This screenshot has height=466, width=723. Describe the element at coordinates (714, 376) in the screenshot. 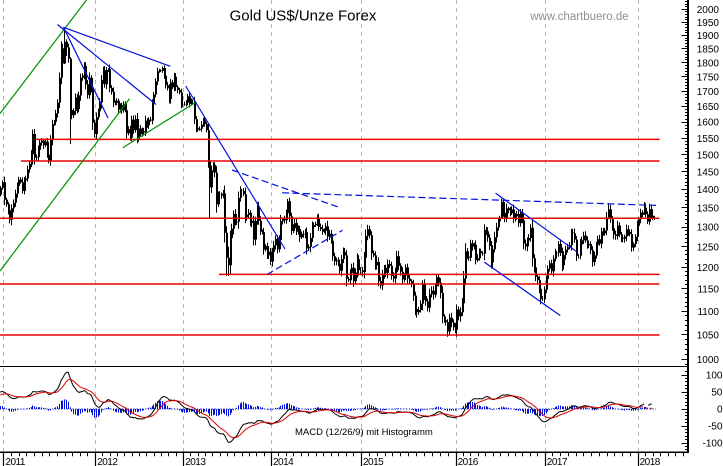

I see `svg-text: 100` at that location.